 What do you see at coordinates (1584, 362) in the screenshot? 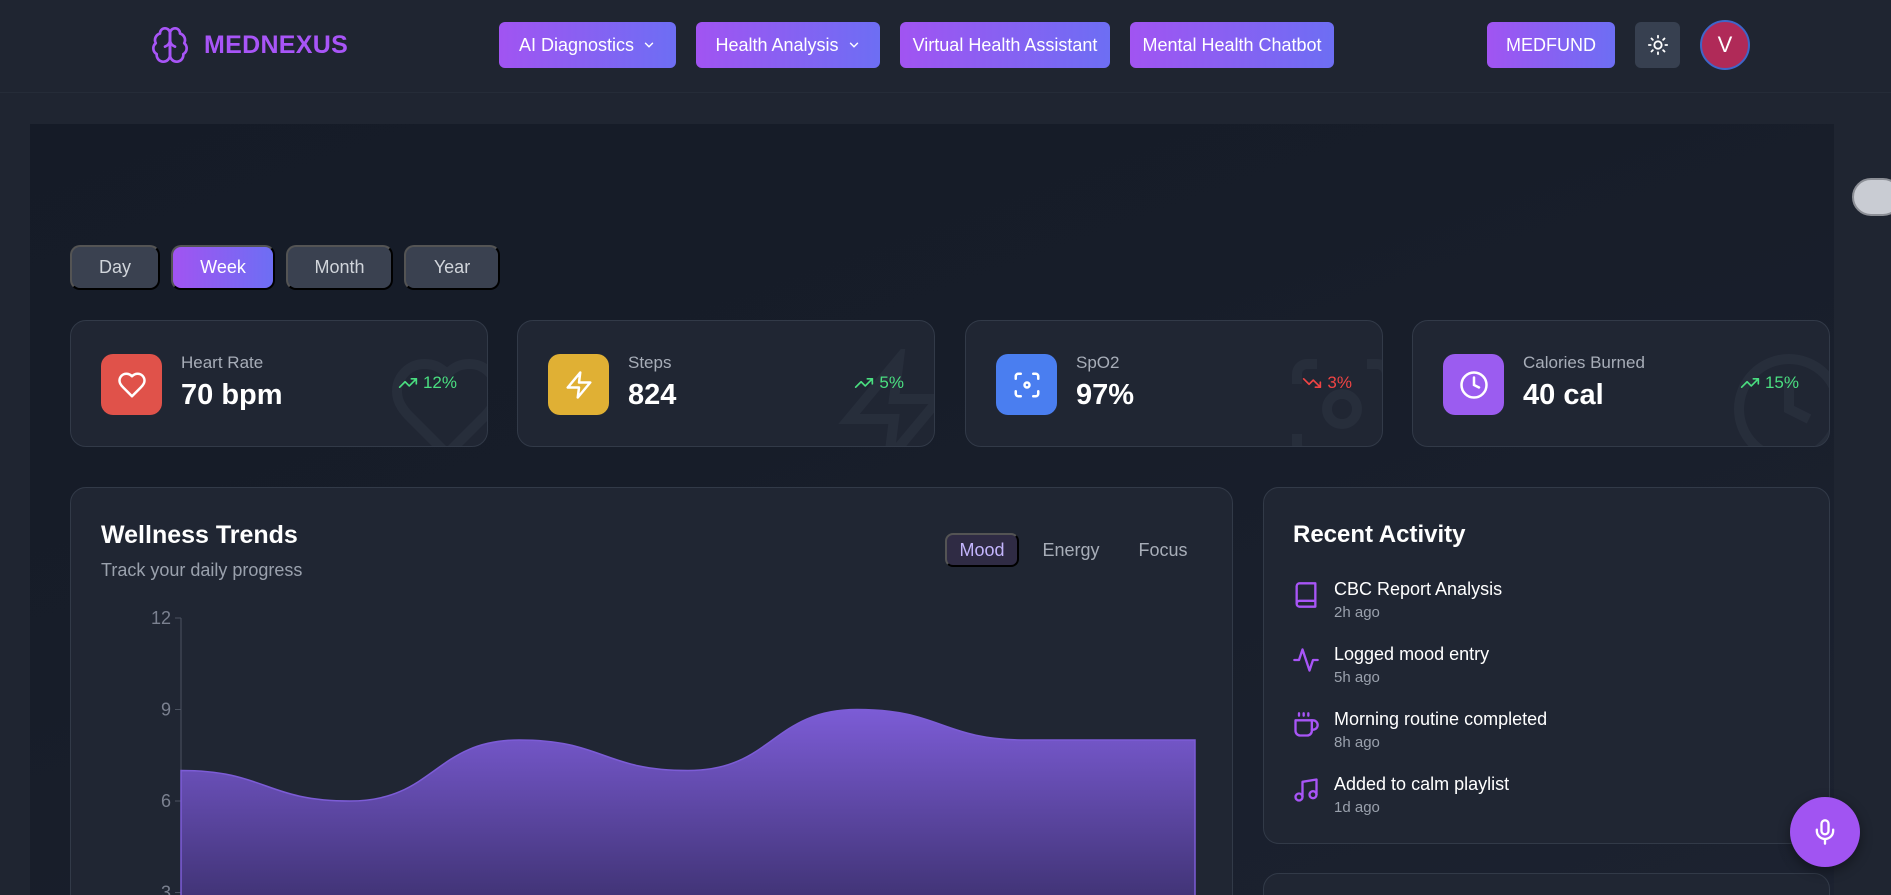
I see `stat-label: Calories Burned` at bounding box center [1584, 362].